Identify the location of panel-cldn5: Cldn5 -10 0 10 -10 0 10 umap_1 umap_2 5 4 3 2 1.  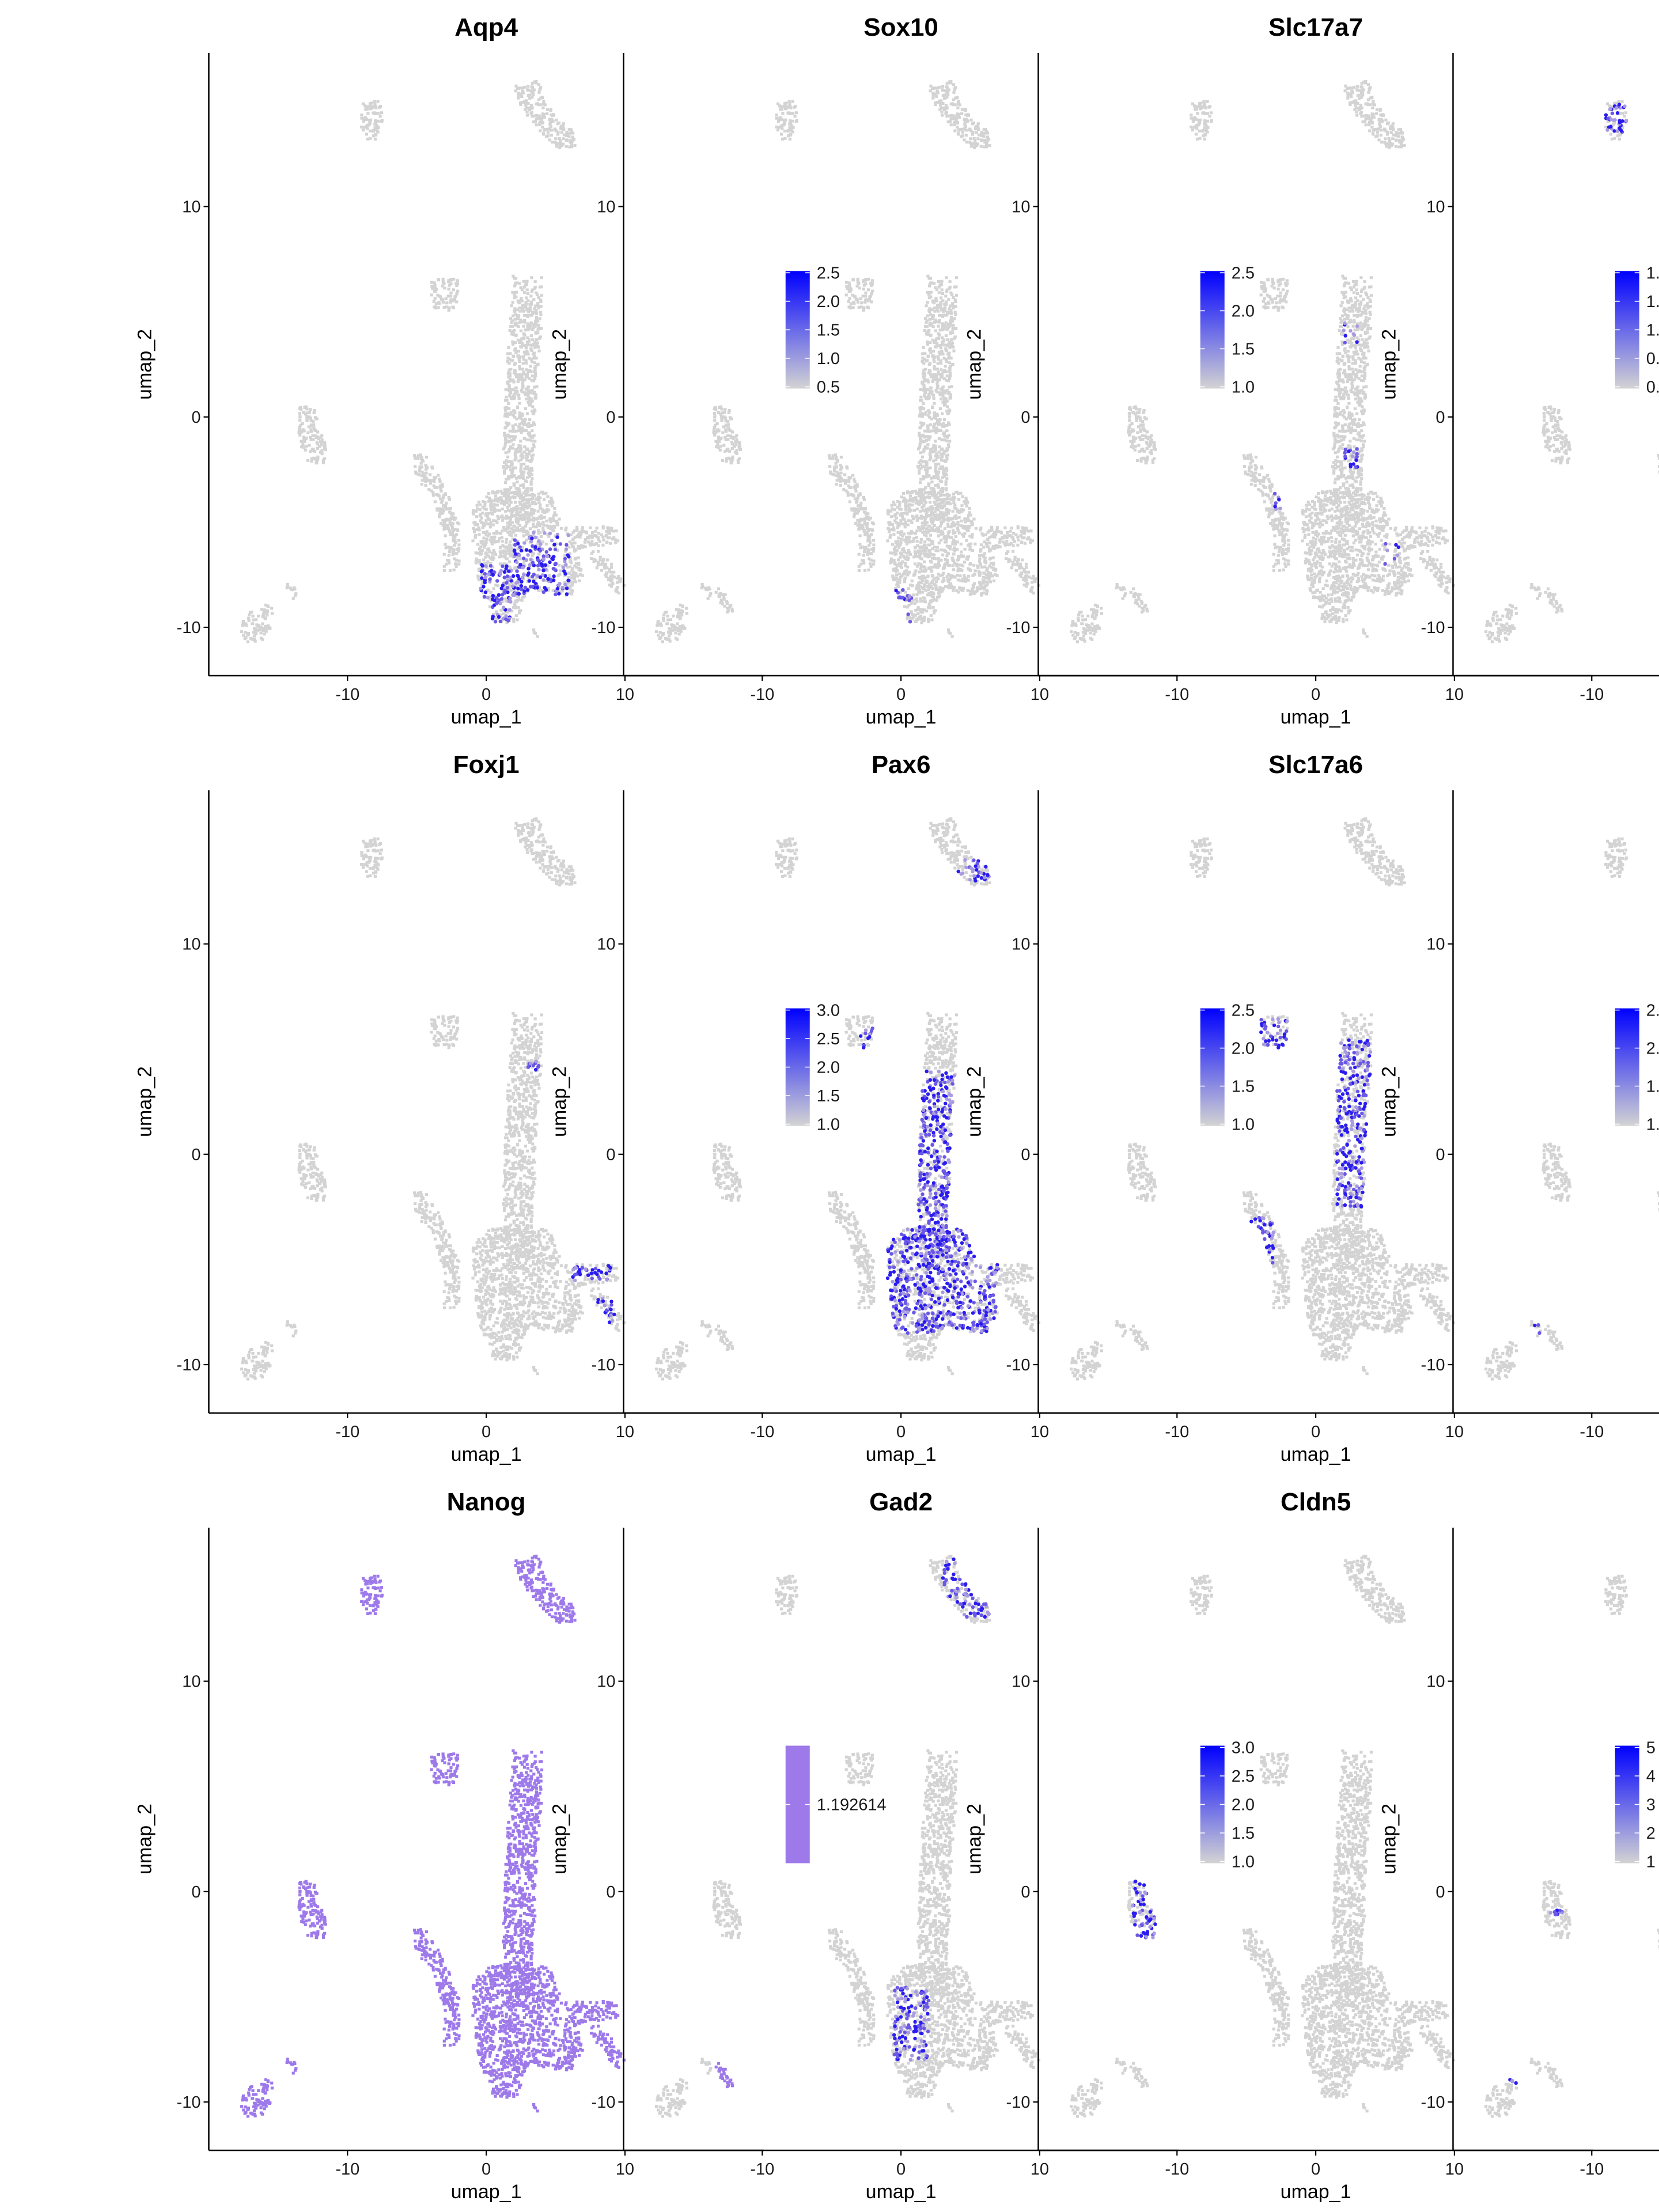
(1309, 1845).